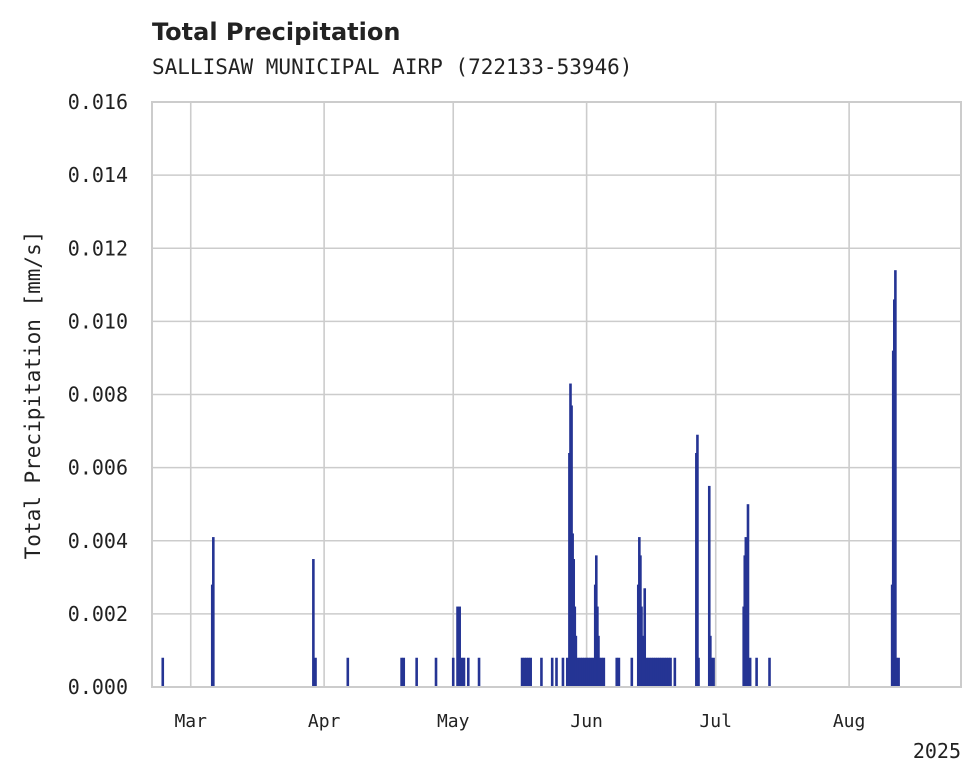 The height and width of the screenshot is (783, 980). What do you see at coordinates (98, 687) in the screenshot?
I see `y-tick-label: 0.000` at bounding box center [98, 687].